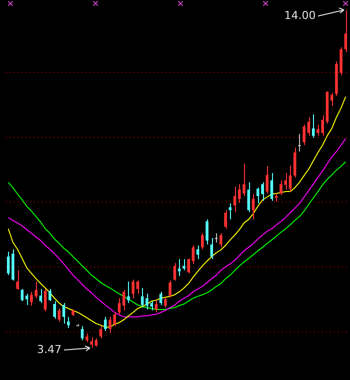  What do you see at coordinates (49, 349) in the screenshot?
I see `annotation: 3.47` at bounding box center [49, 349].